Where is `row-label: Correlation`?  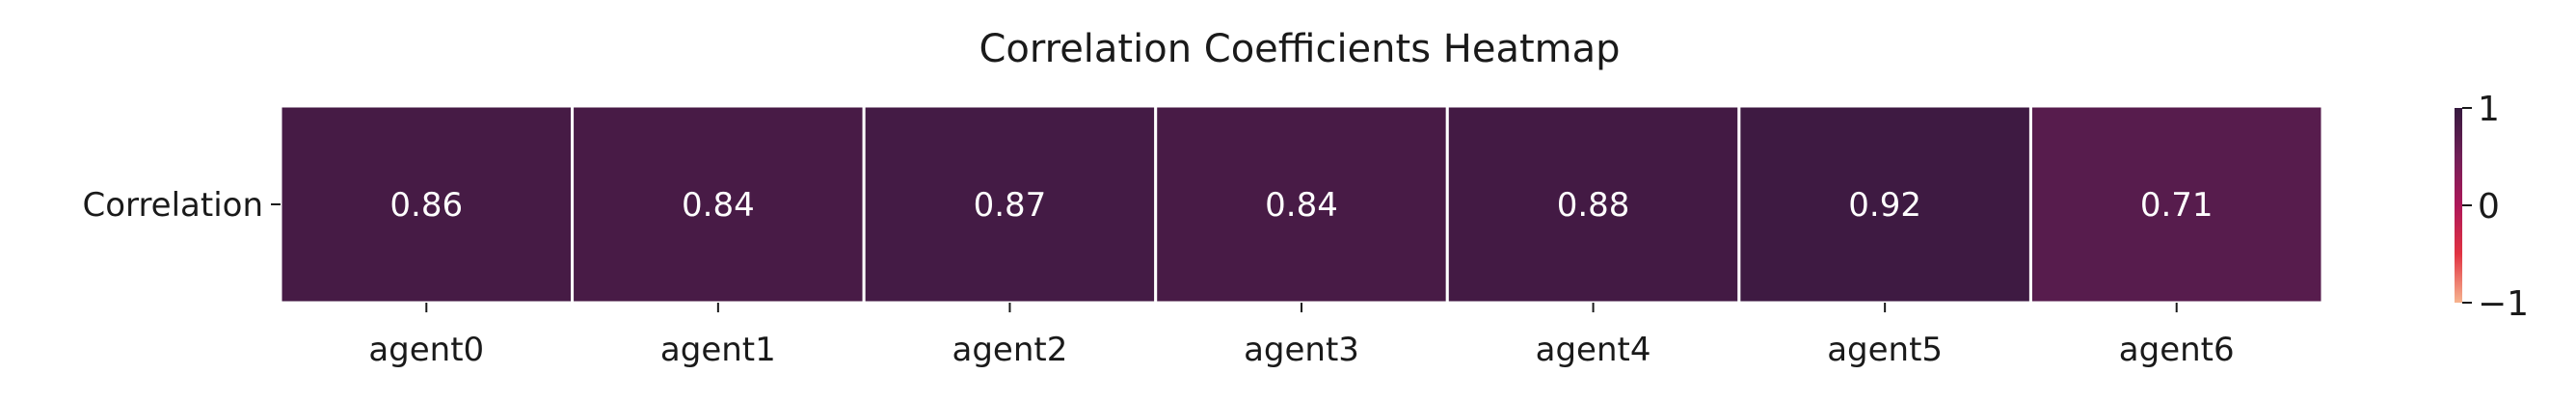 row-label: Correlation is located at coordinates (173, 205).